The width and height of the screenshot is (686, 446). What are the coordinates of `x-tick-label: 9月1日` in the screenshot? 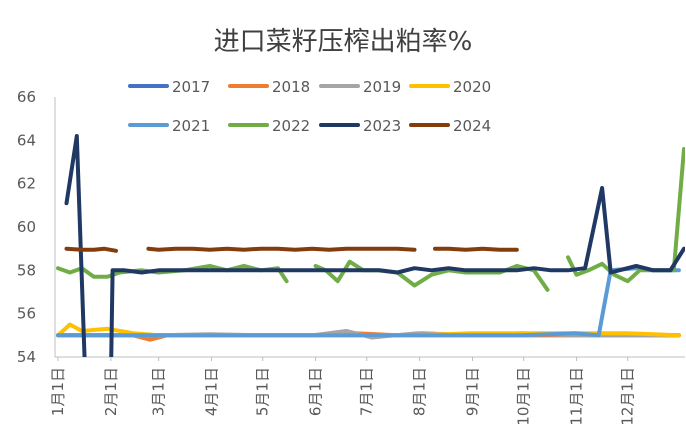 It's located at (472, 391).